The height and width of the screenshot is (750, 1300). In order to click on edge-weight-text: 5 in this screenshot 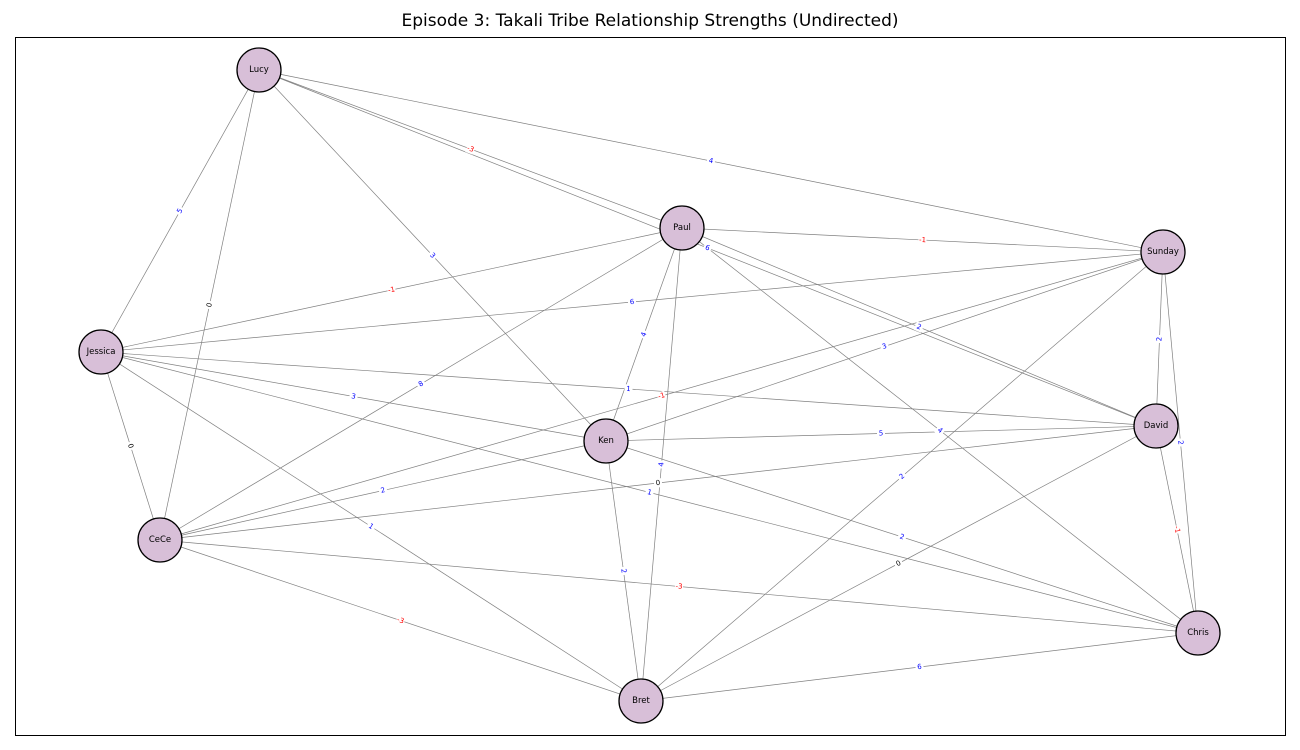, I will do `click(881, 433)`.